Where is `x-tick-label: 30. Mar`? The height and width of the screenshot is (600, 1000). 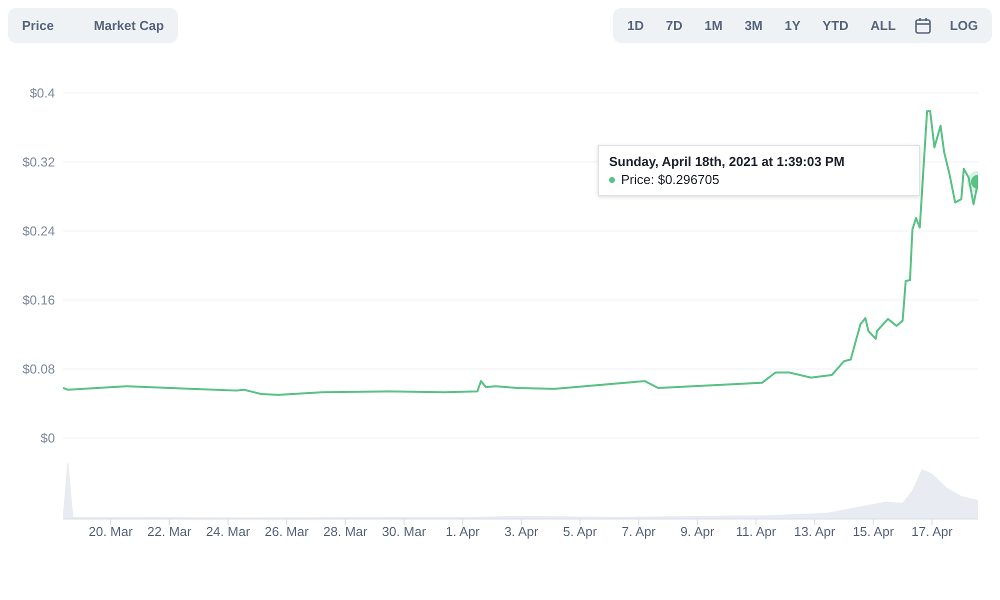 x-tick-label: 30. Mar is located at coordinates (404, 532).